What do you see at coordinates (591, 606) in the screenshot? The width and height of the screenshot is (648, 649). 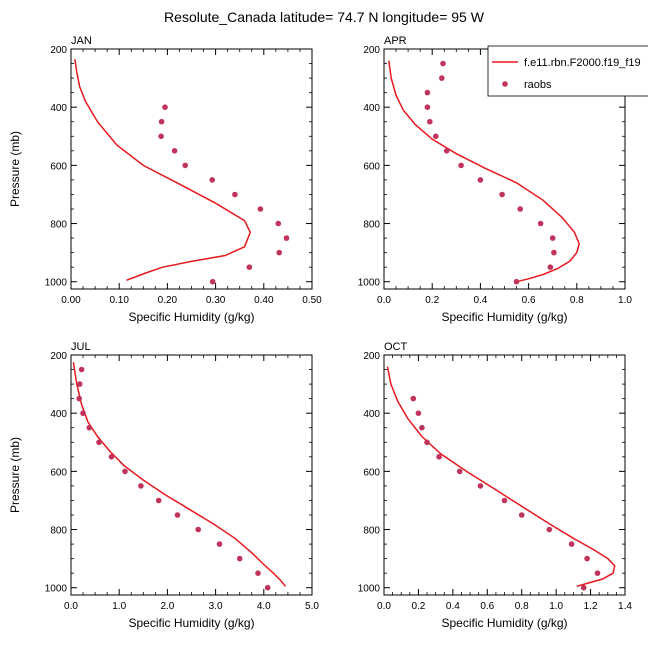 I see `x-tick-label: 1.2` at bounding box center [591, 606].